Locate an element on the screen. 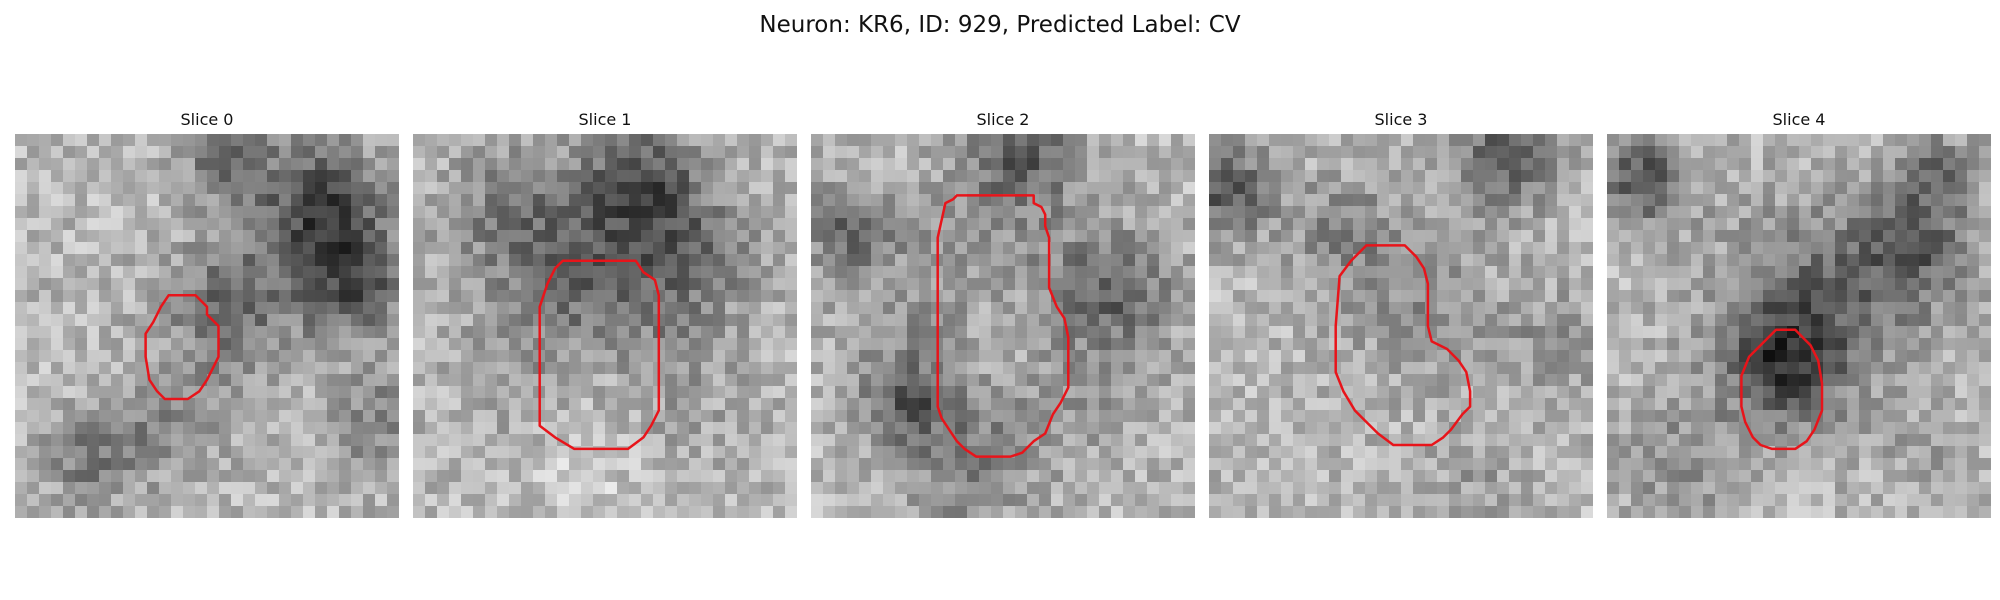 The height and width of the screenshot is (600, 2000). panel-title: Slice 3 is located at coordinates (1401, 119).